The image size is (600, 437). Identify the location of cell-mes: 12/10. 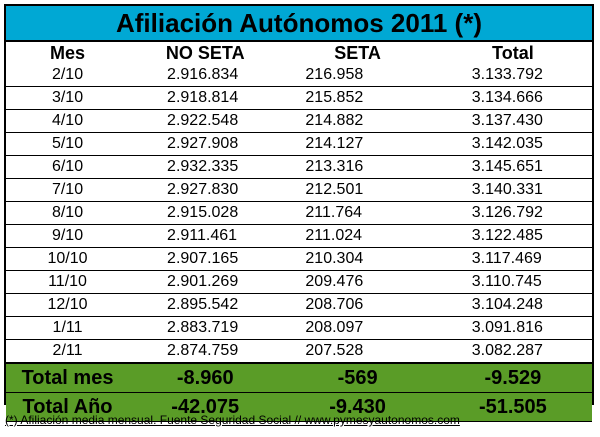
(67, 304).